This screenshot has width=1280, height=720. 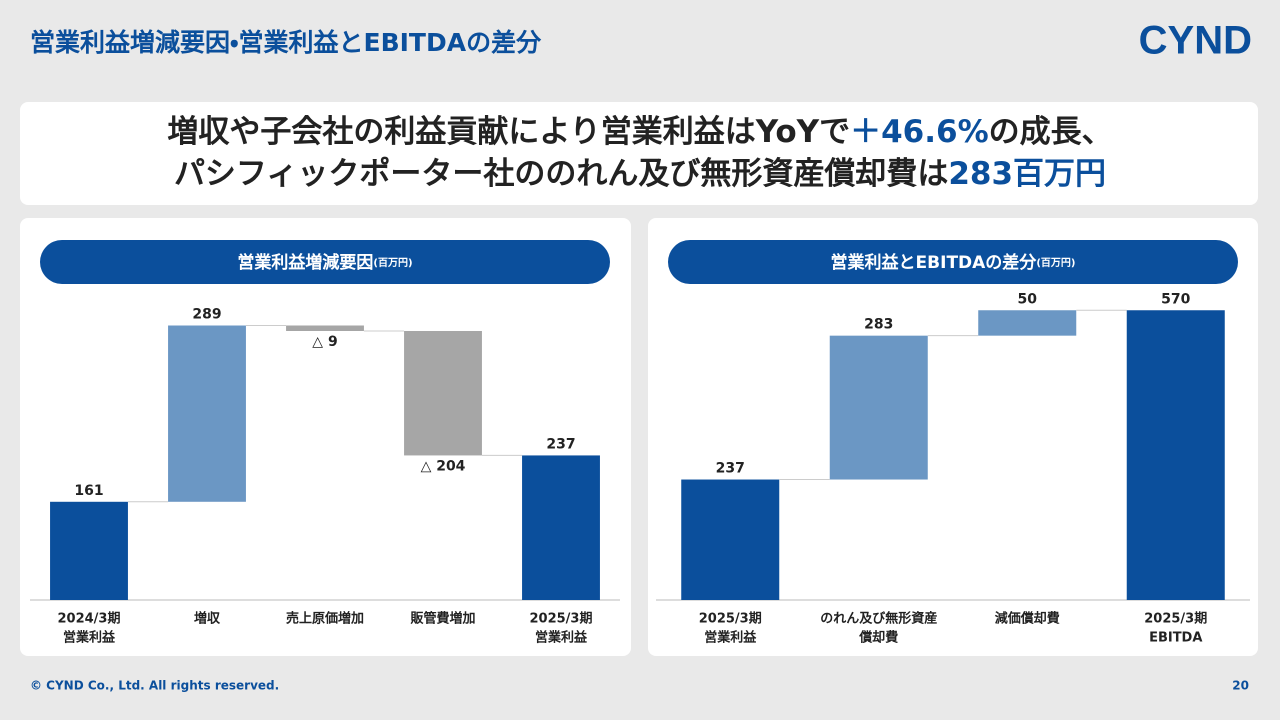 What do you see at coordinates (442, 619) in the screenshot?
I see `x-tick-label: 販管費増加` at bounding box center [442, 619].